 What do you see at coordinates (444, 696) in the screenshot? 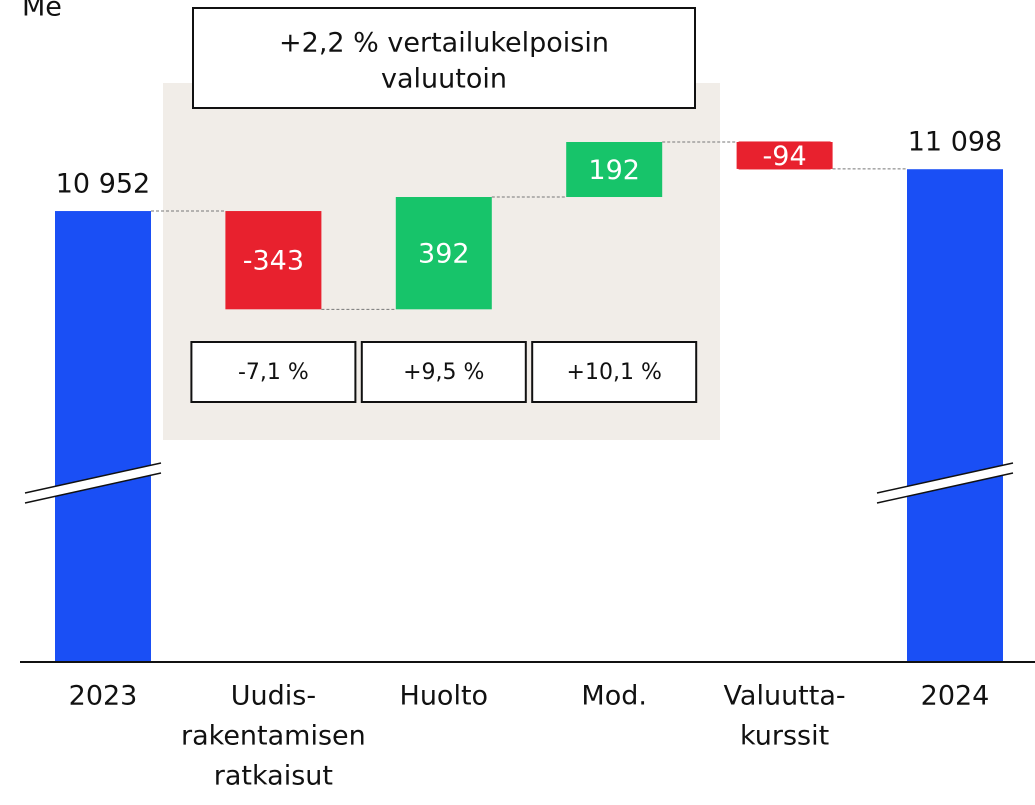
I see `x-tick-label: Huolto` at bounding box center [444, 696].